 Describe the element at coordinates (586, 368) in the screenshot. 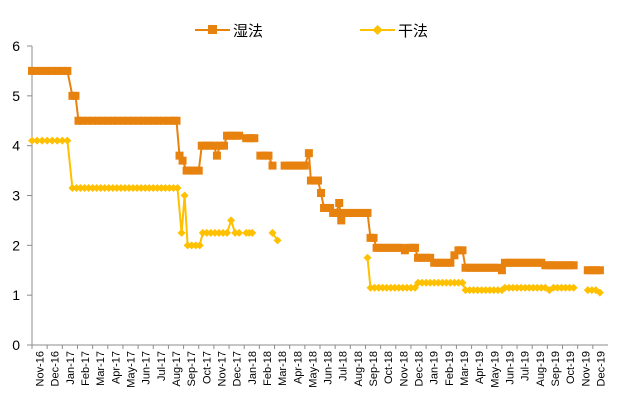

I see `x-tick-label: Nov-19` at that location.